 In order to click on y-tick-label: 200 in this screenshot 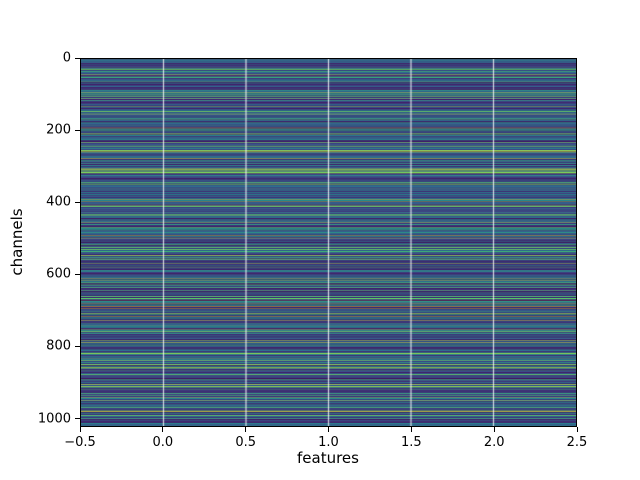, I will do `click(58, 130)`.